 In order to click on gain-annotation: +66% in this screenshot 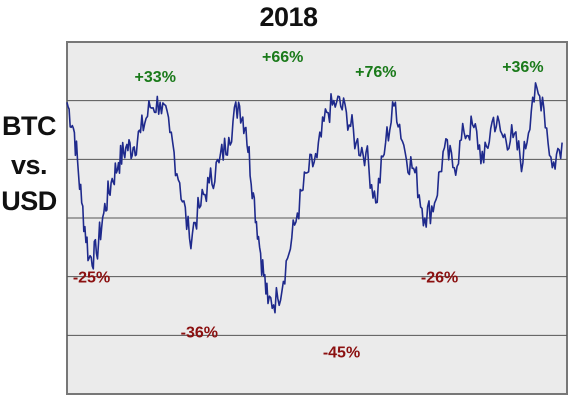, I will do `click(282, 57)`.